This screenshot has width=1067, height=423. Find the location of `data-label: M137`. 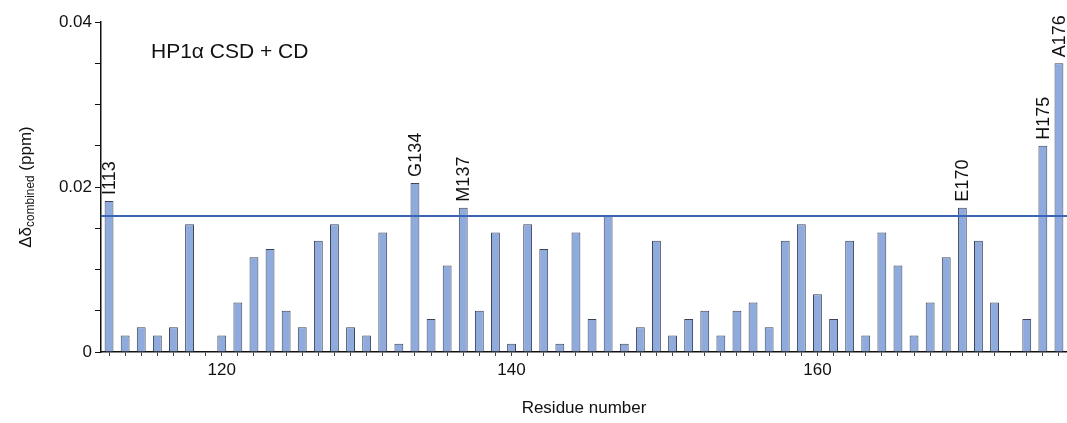

data-label: M137 is located at coordinates (463, 179).